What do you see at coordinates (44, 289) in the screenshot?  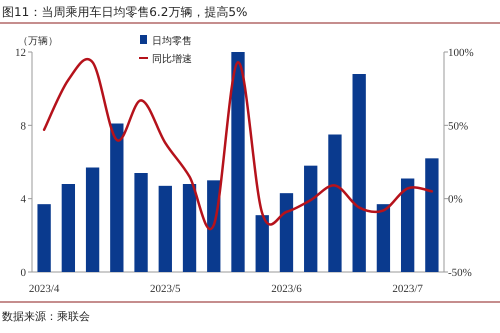 I see `x-tick-label: 2023/4` at bounding box center [44, 289].